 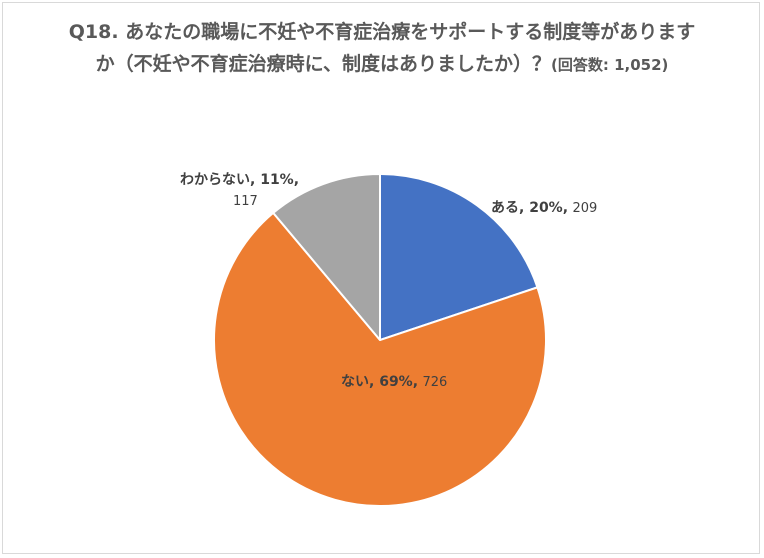 I want to click on slice-label-nai-value: 726, so click(x=435, y=382).